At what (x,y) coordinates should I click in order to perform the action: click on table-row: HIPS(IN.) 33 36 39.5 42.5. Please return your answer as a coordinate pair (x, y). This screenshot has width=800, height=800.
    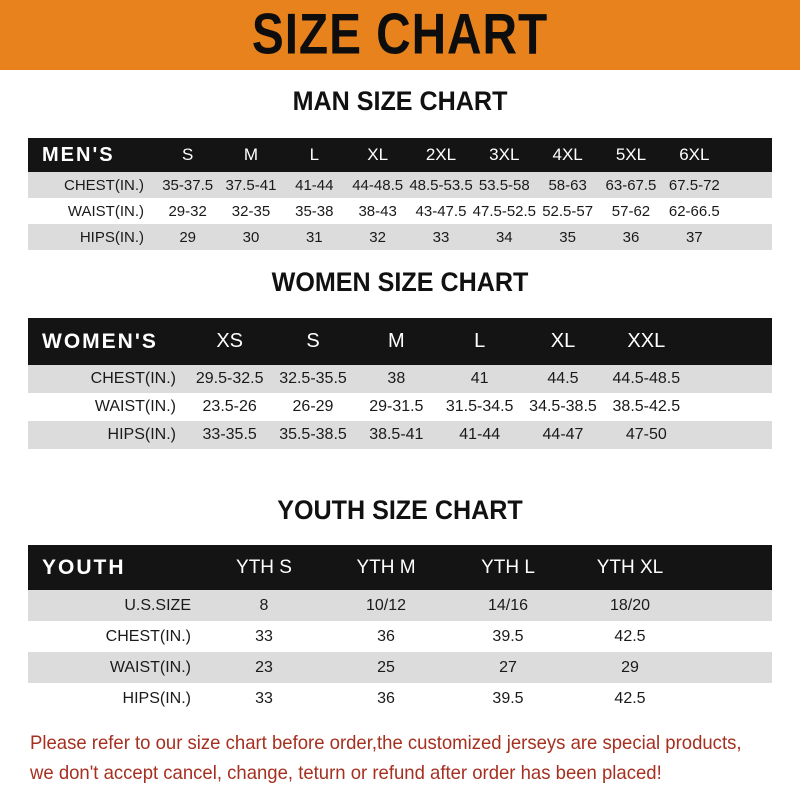
    Looking at the image, I should click on (400, 698).